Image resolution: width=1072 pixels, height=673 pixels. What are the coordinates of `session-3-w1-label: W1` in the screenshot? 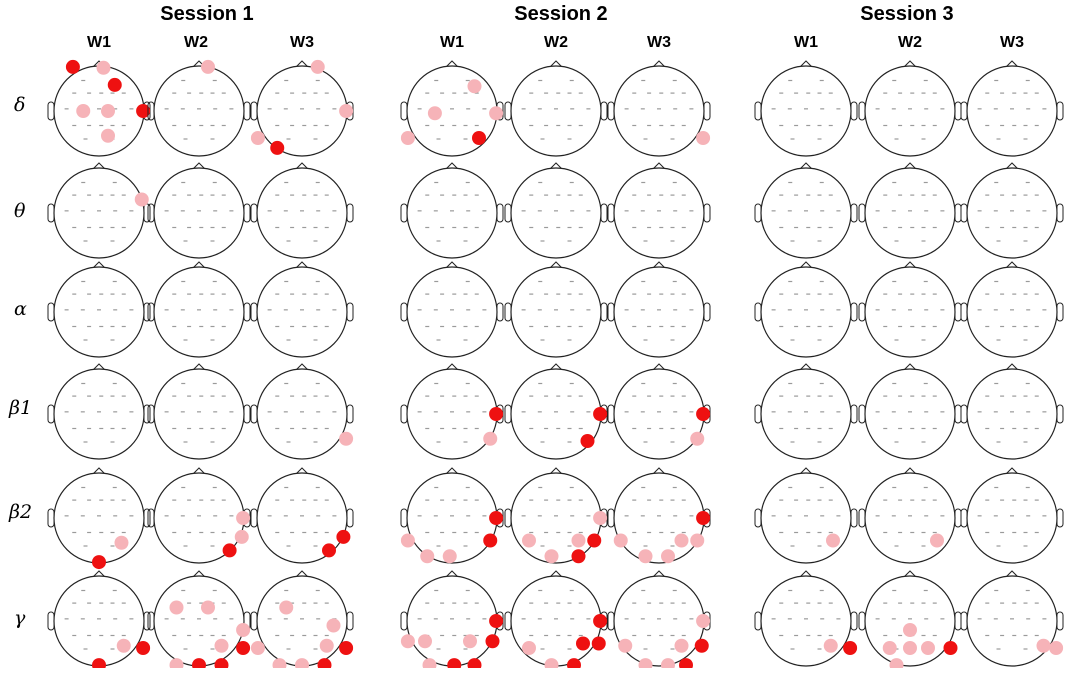 It's located at (806, 42).